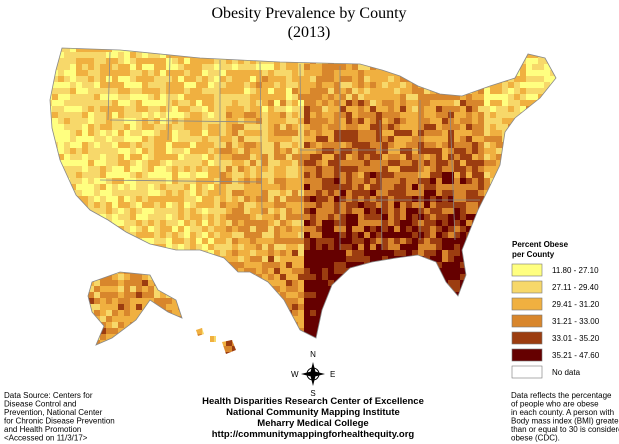 The width and height of the screenshot is (619, 444). Describe the element at coordinates (527, 338) in the screenshot. I see `legend-swatch` at that location.